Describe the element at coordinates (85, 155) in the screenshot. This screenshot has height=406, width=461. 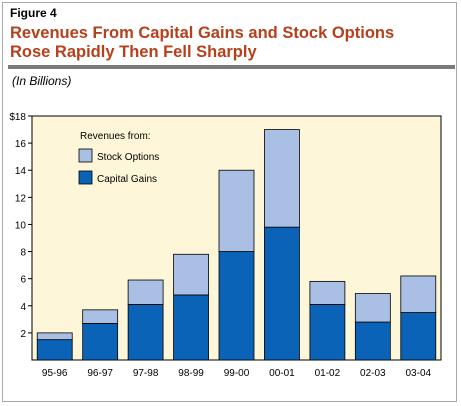
I see `legend-swatch-stock-options` at that location.